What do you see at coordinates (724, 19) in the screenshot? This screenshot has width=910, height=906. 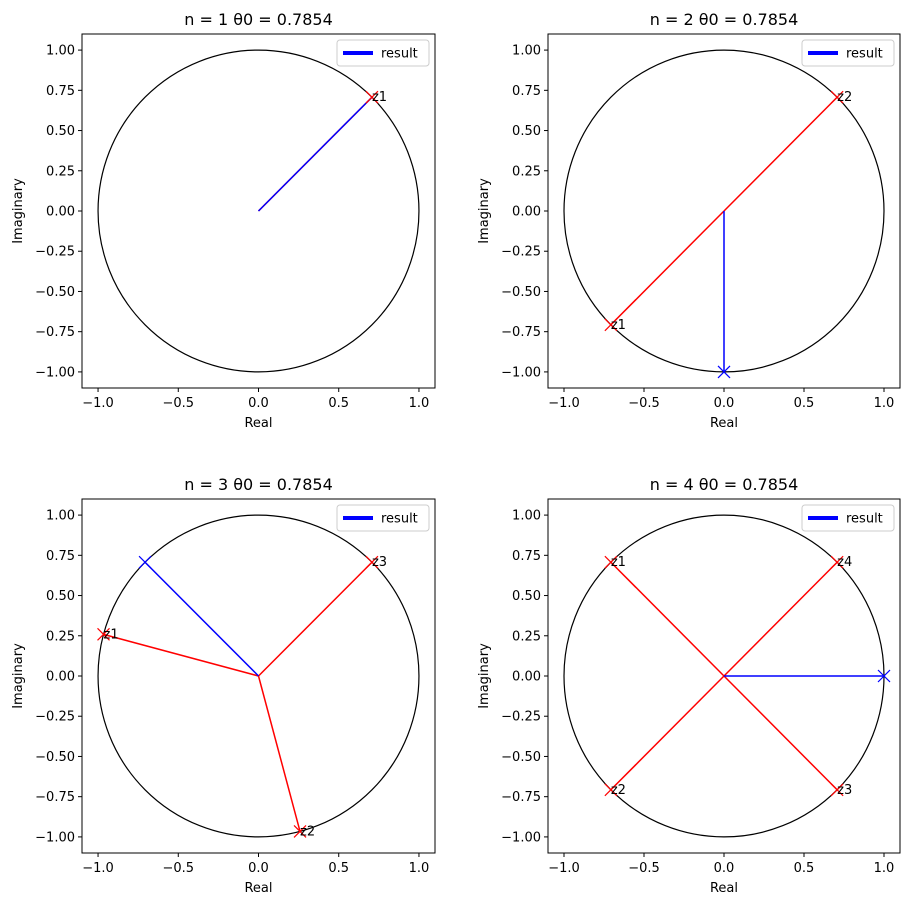 I see `subplot-title: n = 2 θ0 = 0.7854` at bounding box center [724, 19].